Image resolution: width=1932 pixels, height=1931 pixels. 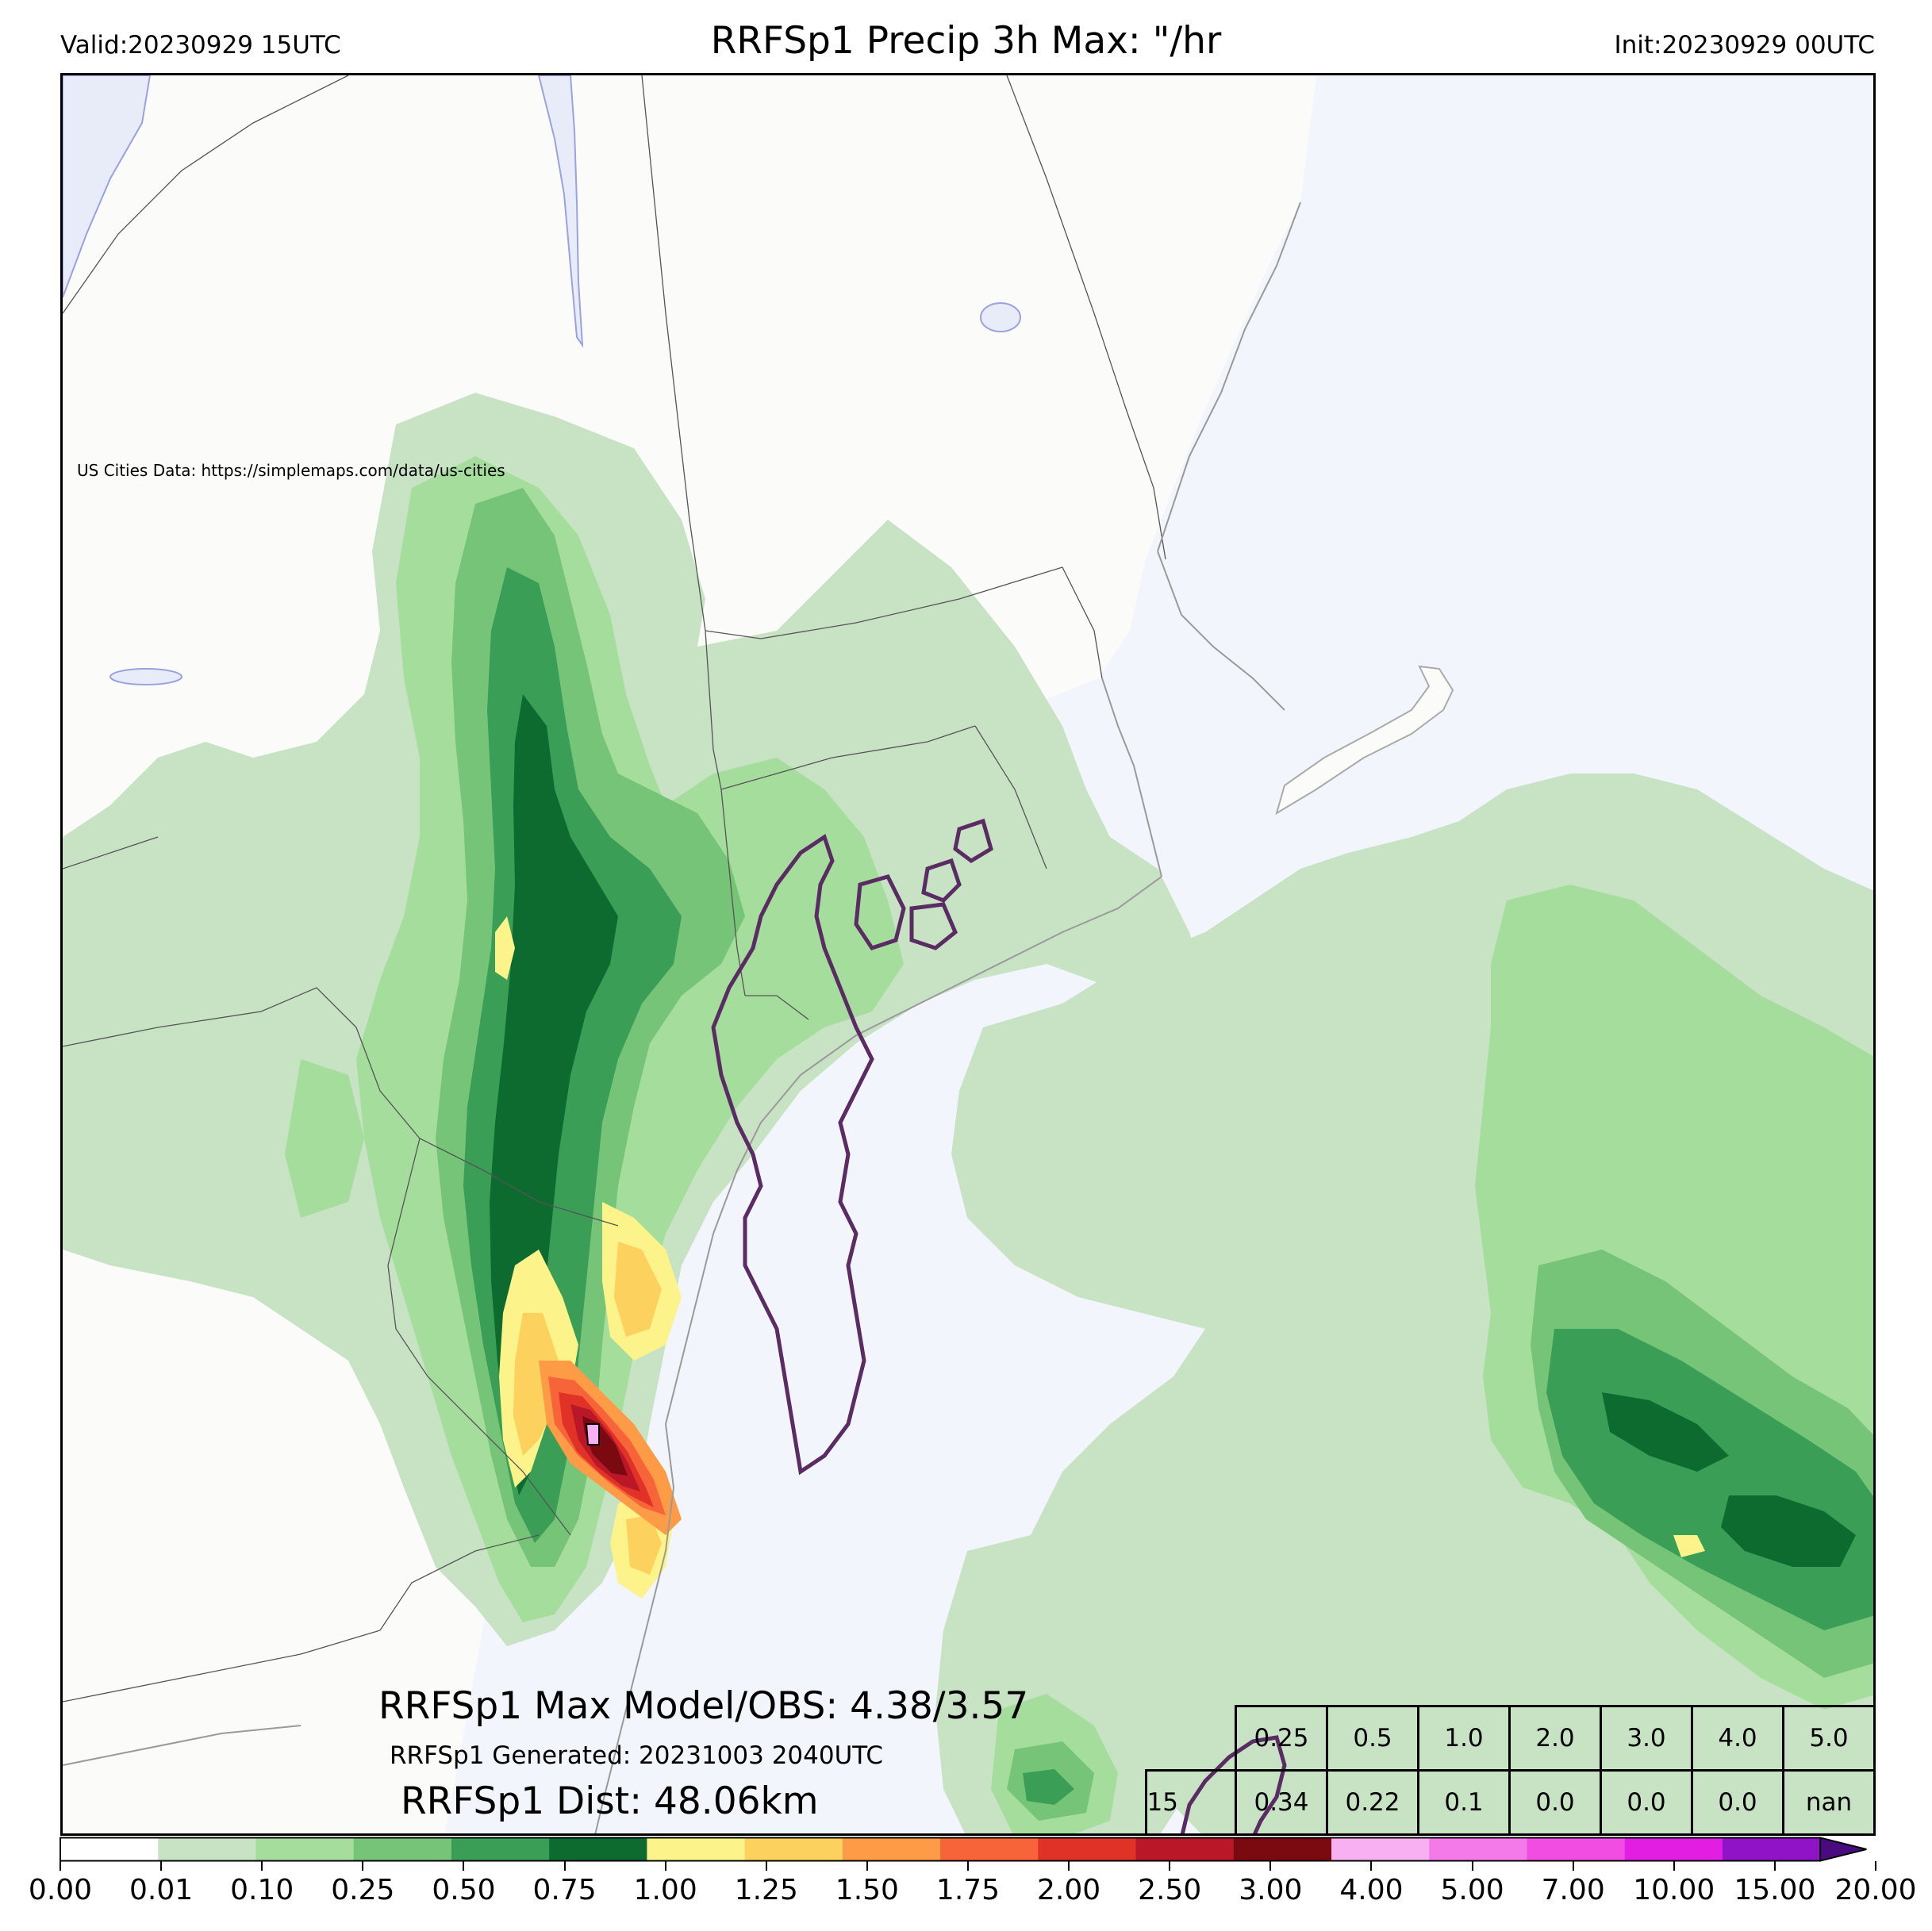 What do you see at coordinates (1843, 1849) in the screenshot?
I see `colorbar-extend-arrow` at bounding box center [1843, 1849].